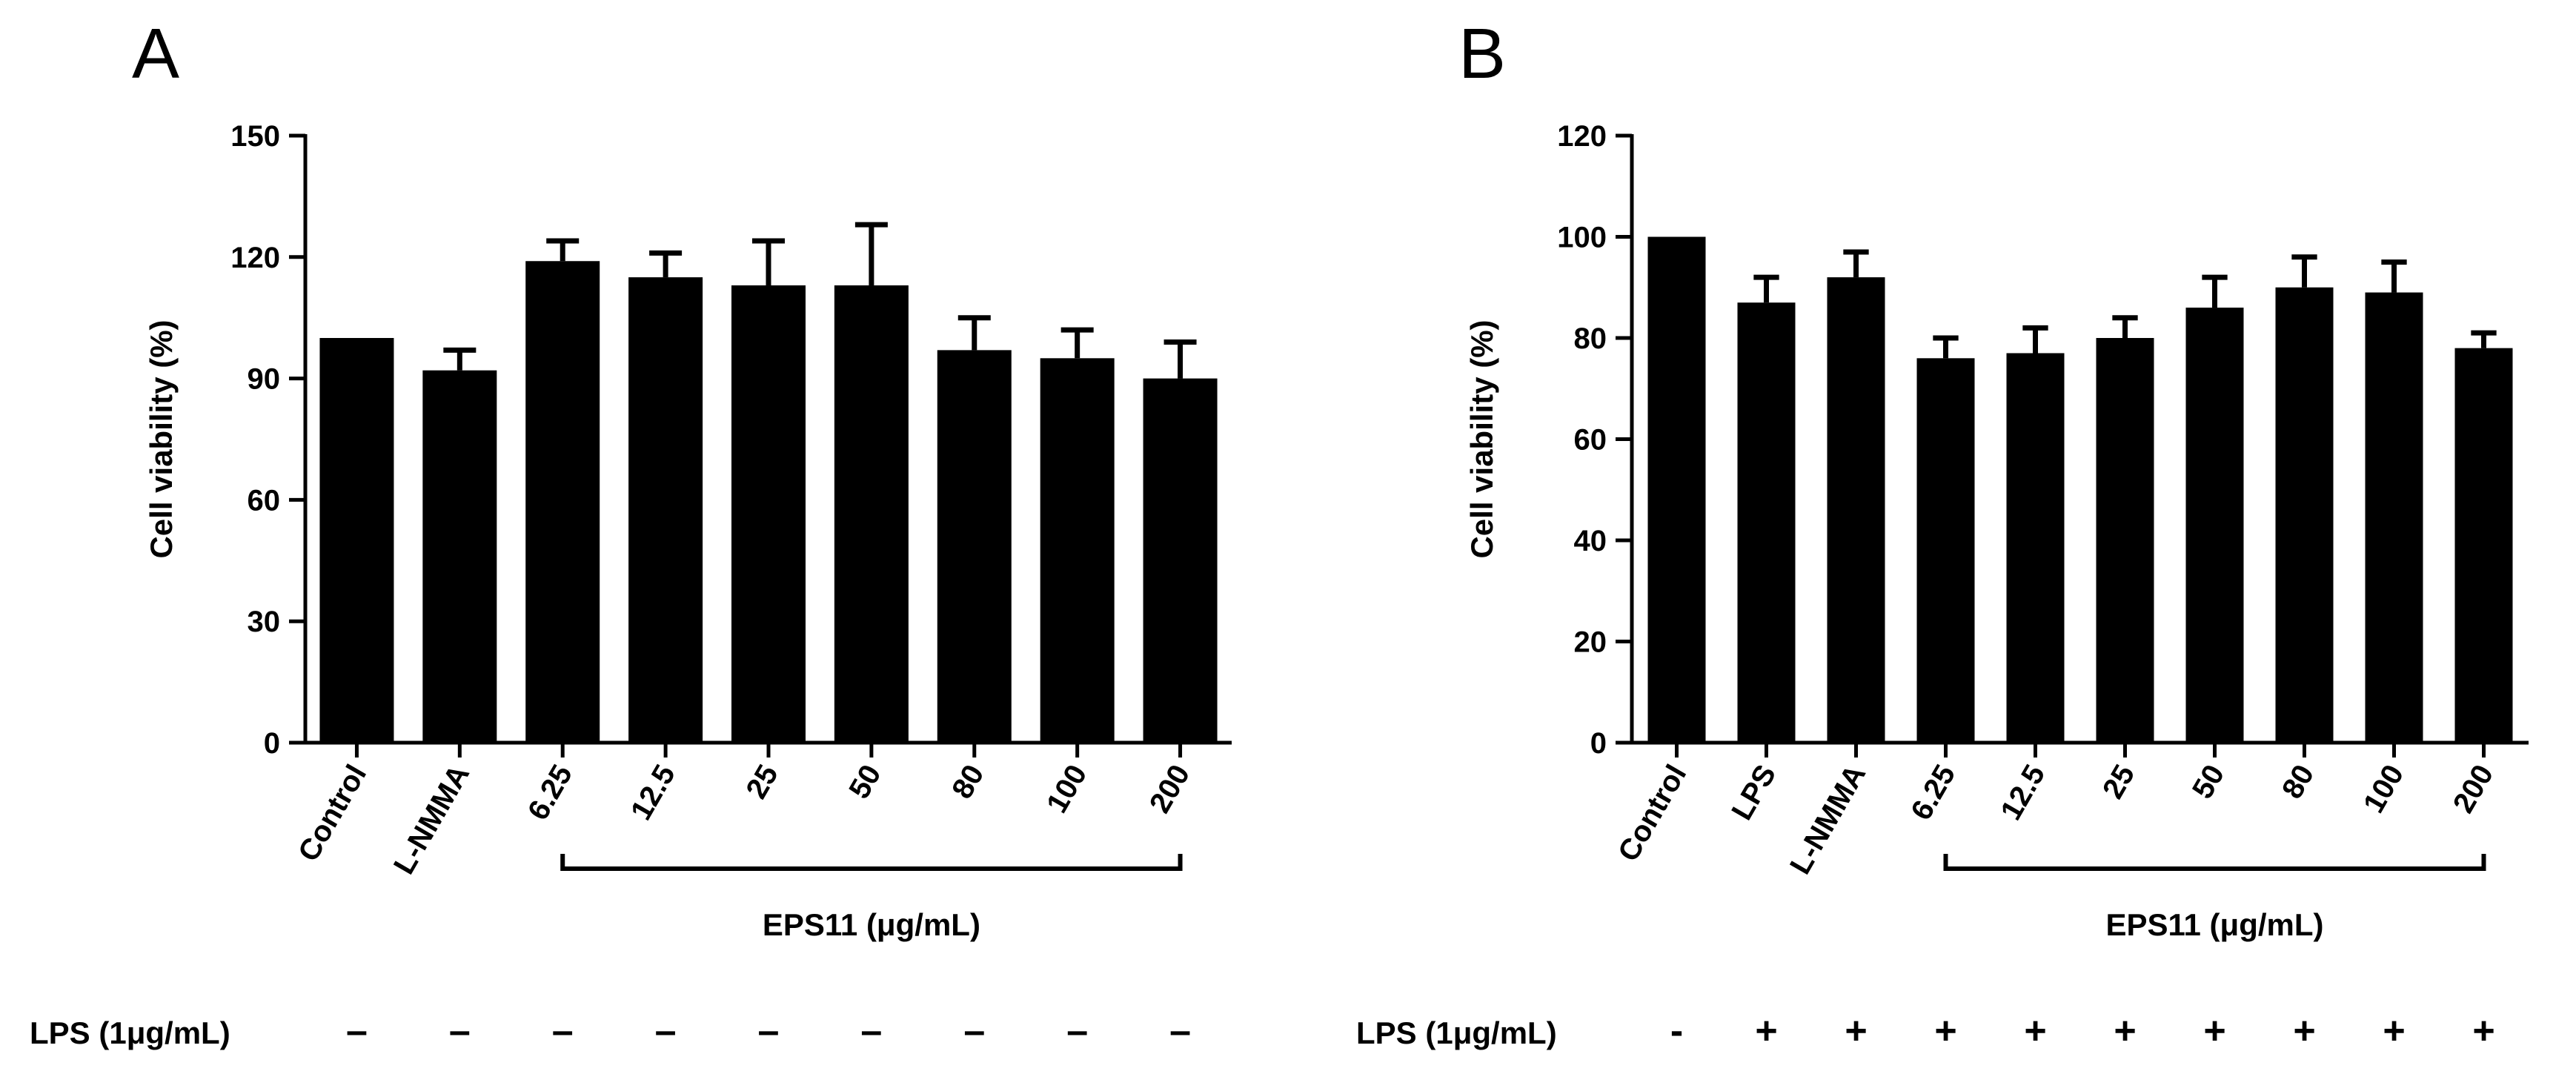  What do you see at coordinates (264, 622) in the screenshot?
I see `y-tick-label: 30` at bounding box center [264, 622].